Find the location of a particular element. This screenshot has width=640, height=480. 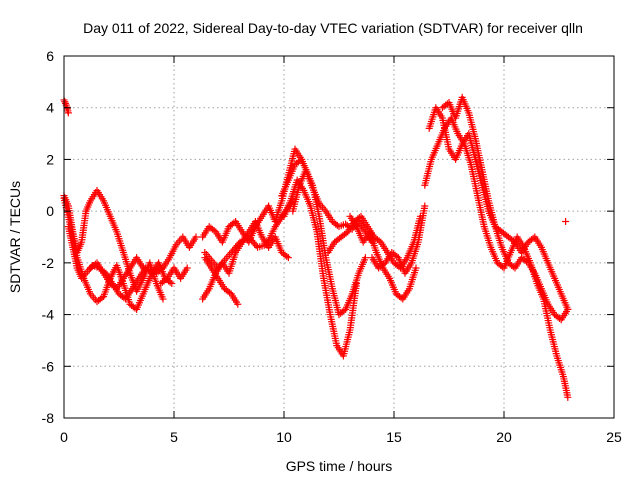

x-axis-label: GPS time / hours is located at coordinates (339, 466).